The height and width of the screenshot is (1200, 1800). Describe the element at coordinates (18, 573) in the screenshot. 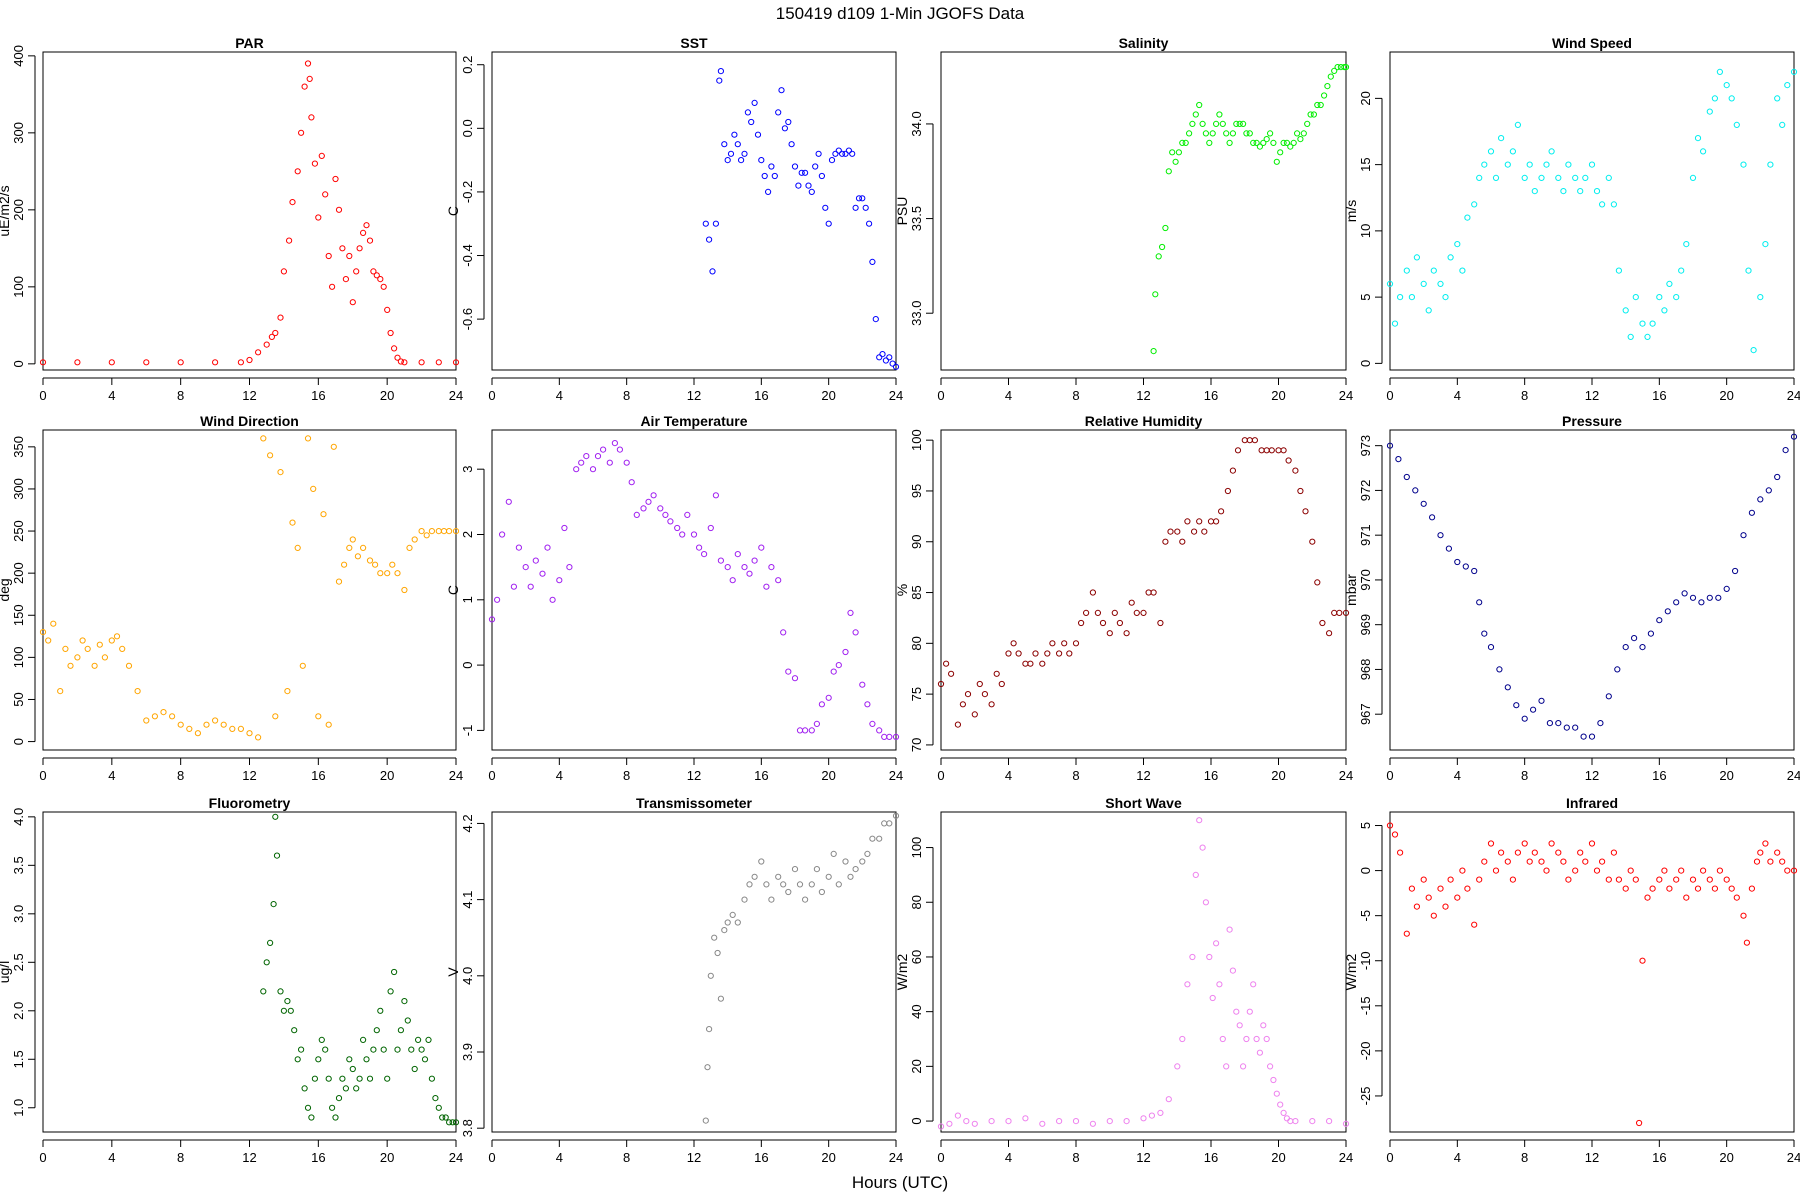

I see `y-tick-label: 200` at that location.